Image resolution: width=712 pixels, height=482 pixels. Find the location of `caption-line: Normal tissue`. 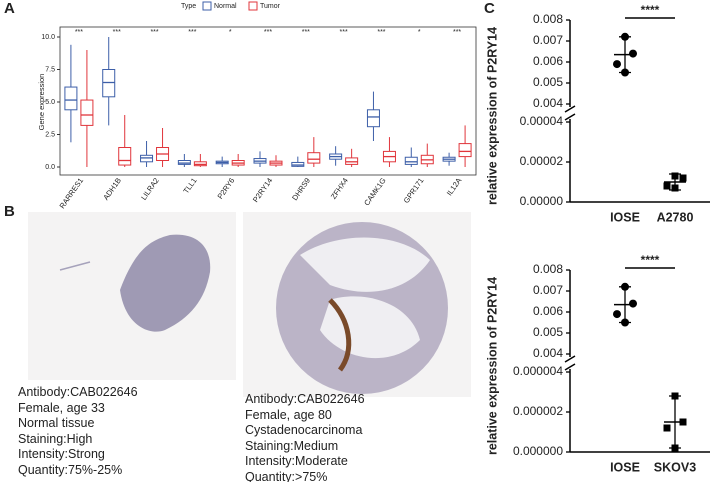

caption-line: Normal tissue is located at coordinates (56, 423).